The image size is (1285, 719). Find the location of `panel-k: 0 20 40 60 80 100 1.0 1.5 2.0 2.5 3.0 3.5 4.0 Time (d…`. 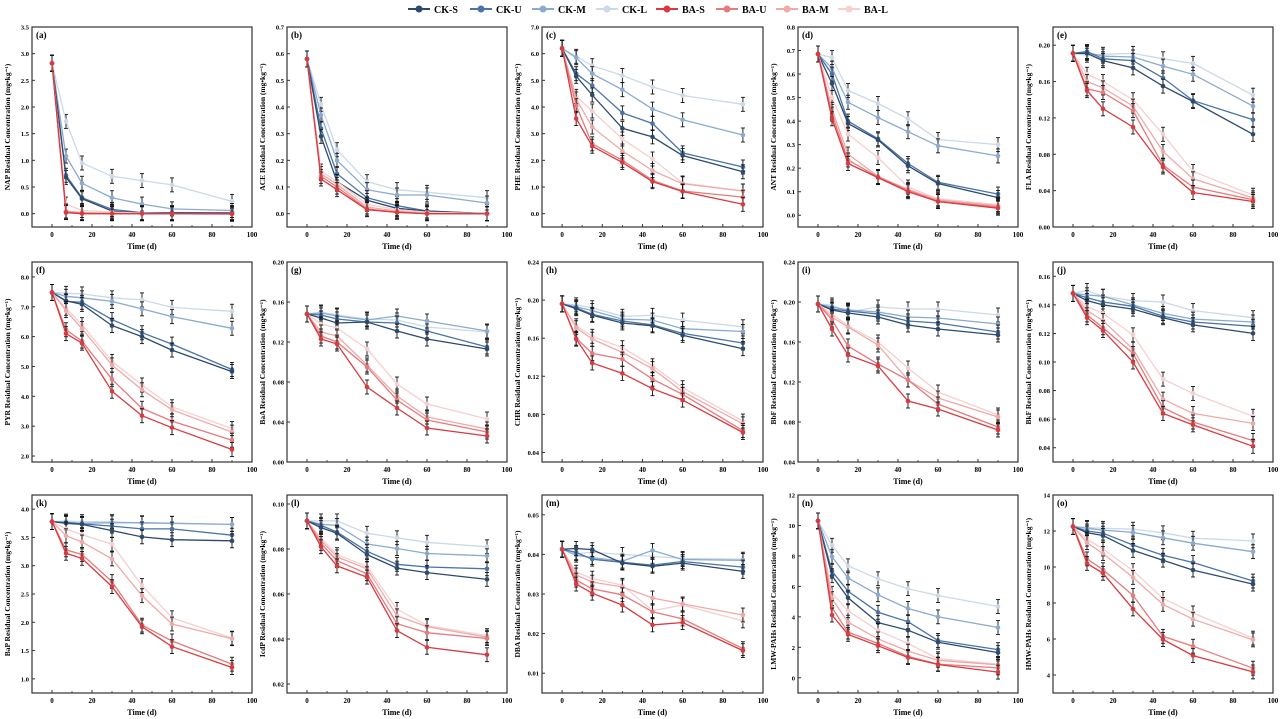

panel-k: 0 20 40 60 80 100 1.0 1.5 2.0 2.5 3.0 3.5 4.0 Time (d… is located at coordinates (130, 605).